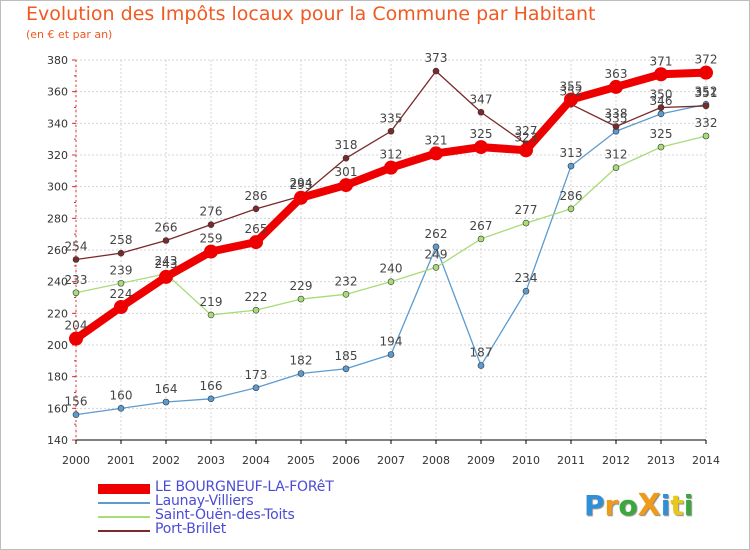  What do you see at coordinates (571, 91) in the screenshot?
I see `data-label-port-brillet: 352` at bounding box center [571, 91].